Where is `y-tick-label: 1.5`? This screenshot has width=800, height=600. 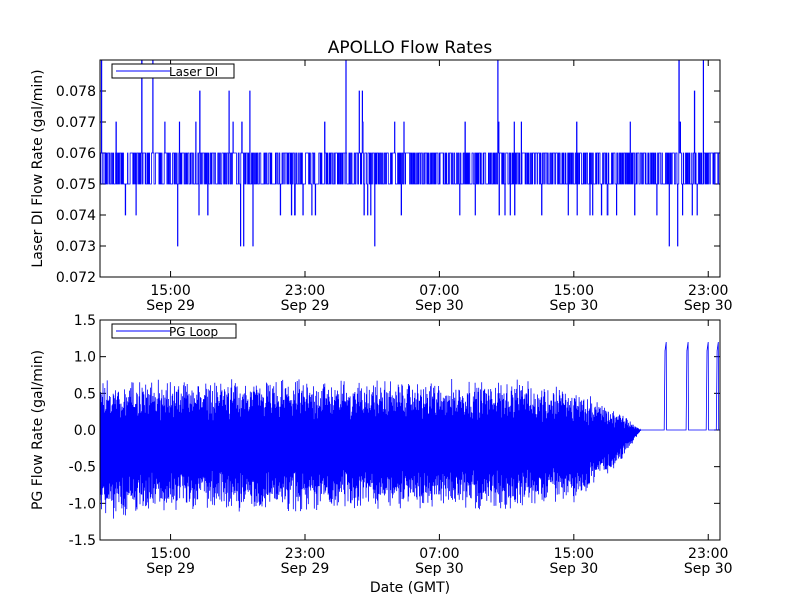
y-tick-label: 1.5 is located at coordinates (85, 321).